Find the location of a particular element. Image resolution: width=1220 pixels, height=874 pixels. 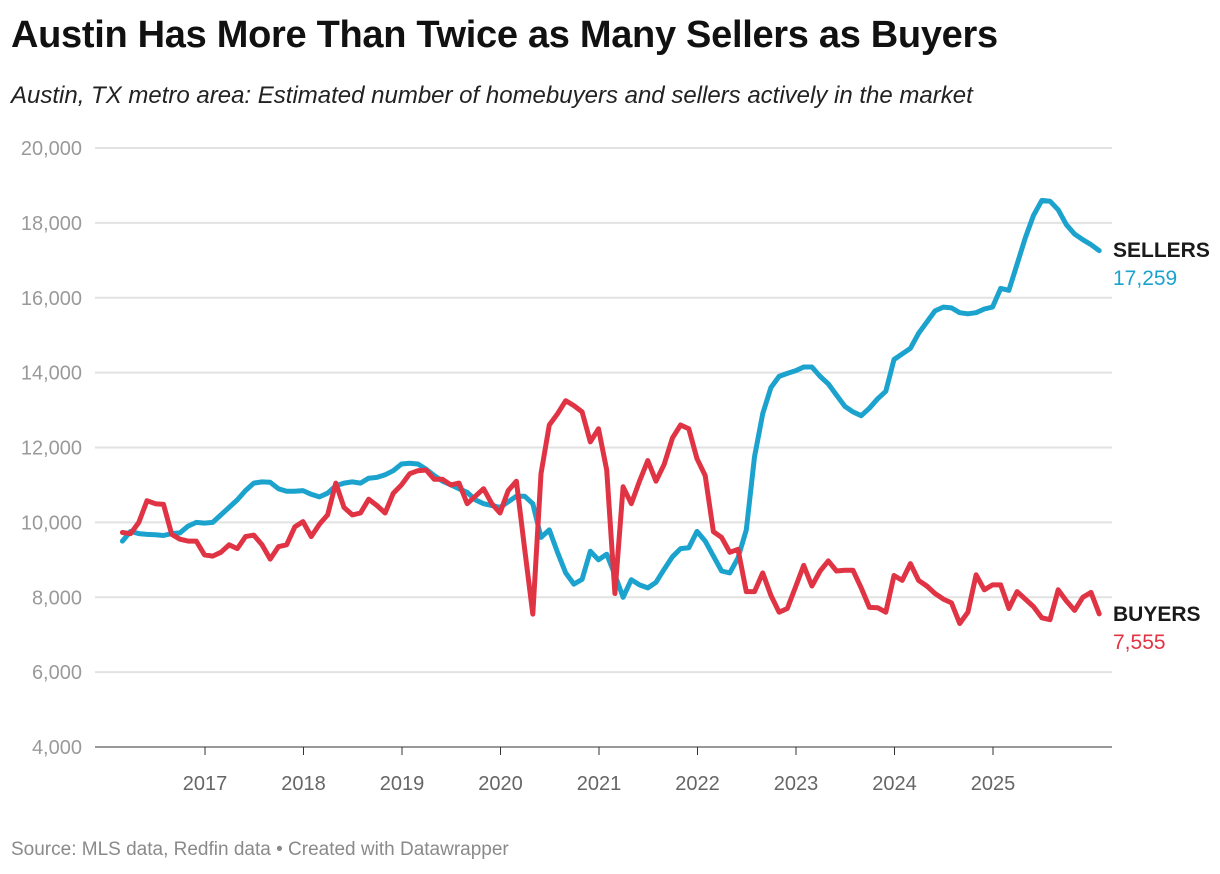

x-tick-label: 2023 is located at coordinates (796, 784).